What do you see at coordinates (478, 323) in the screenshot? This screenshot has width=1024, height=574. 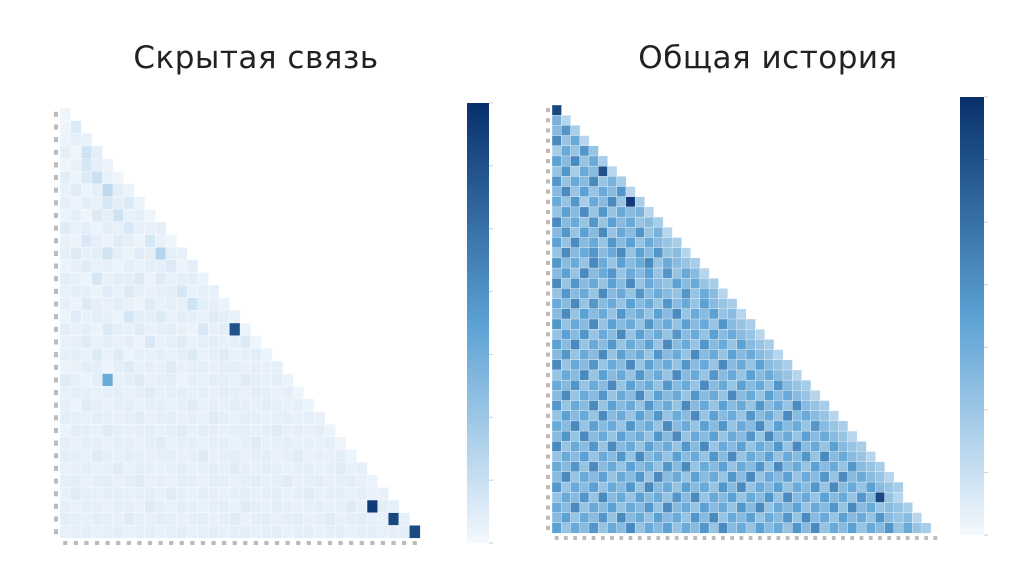 I see `colorbar` at bounding box center [478, 323].